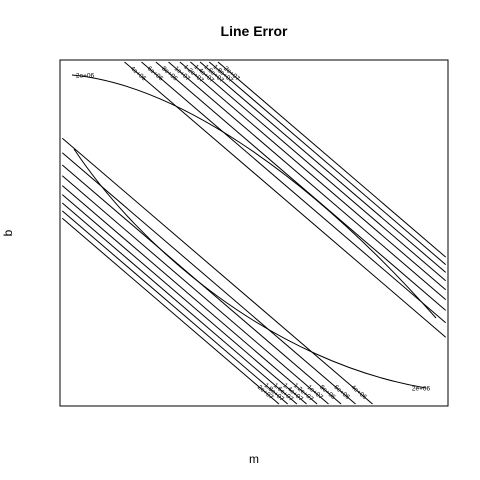 The width and height of the screenshot is (480, 480). I want to click on contour-label-4e+06-lower: 4e+06, so click(358, 392).